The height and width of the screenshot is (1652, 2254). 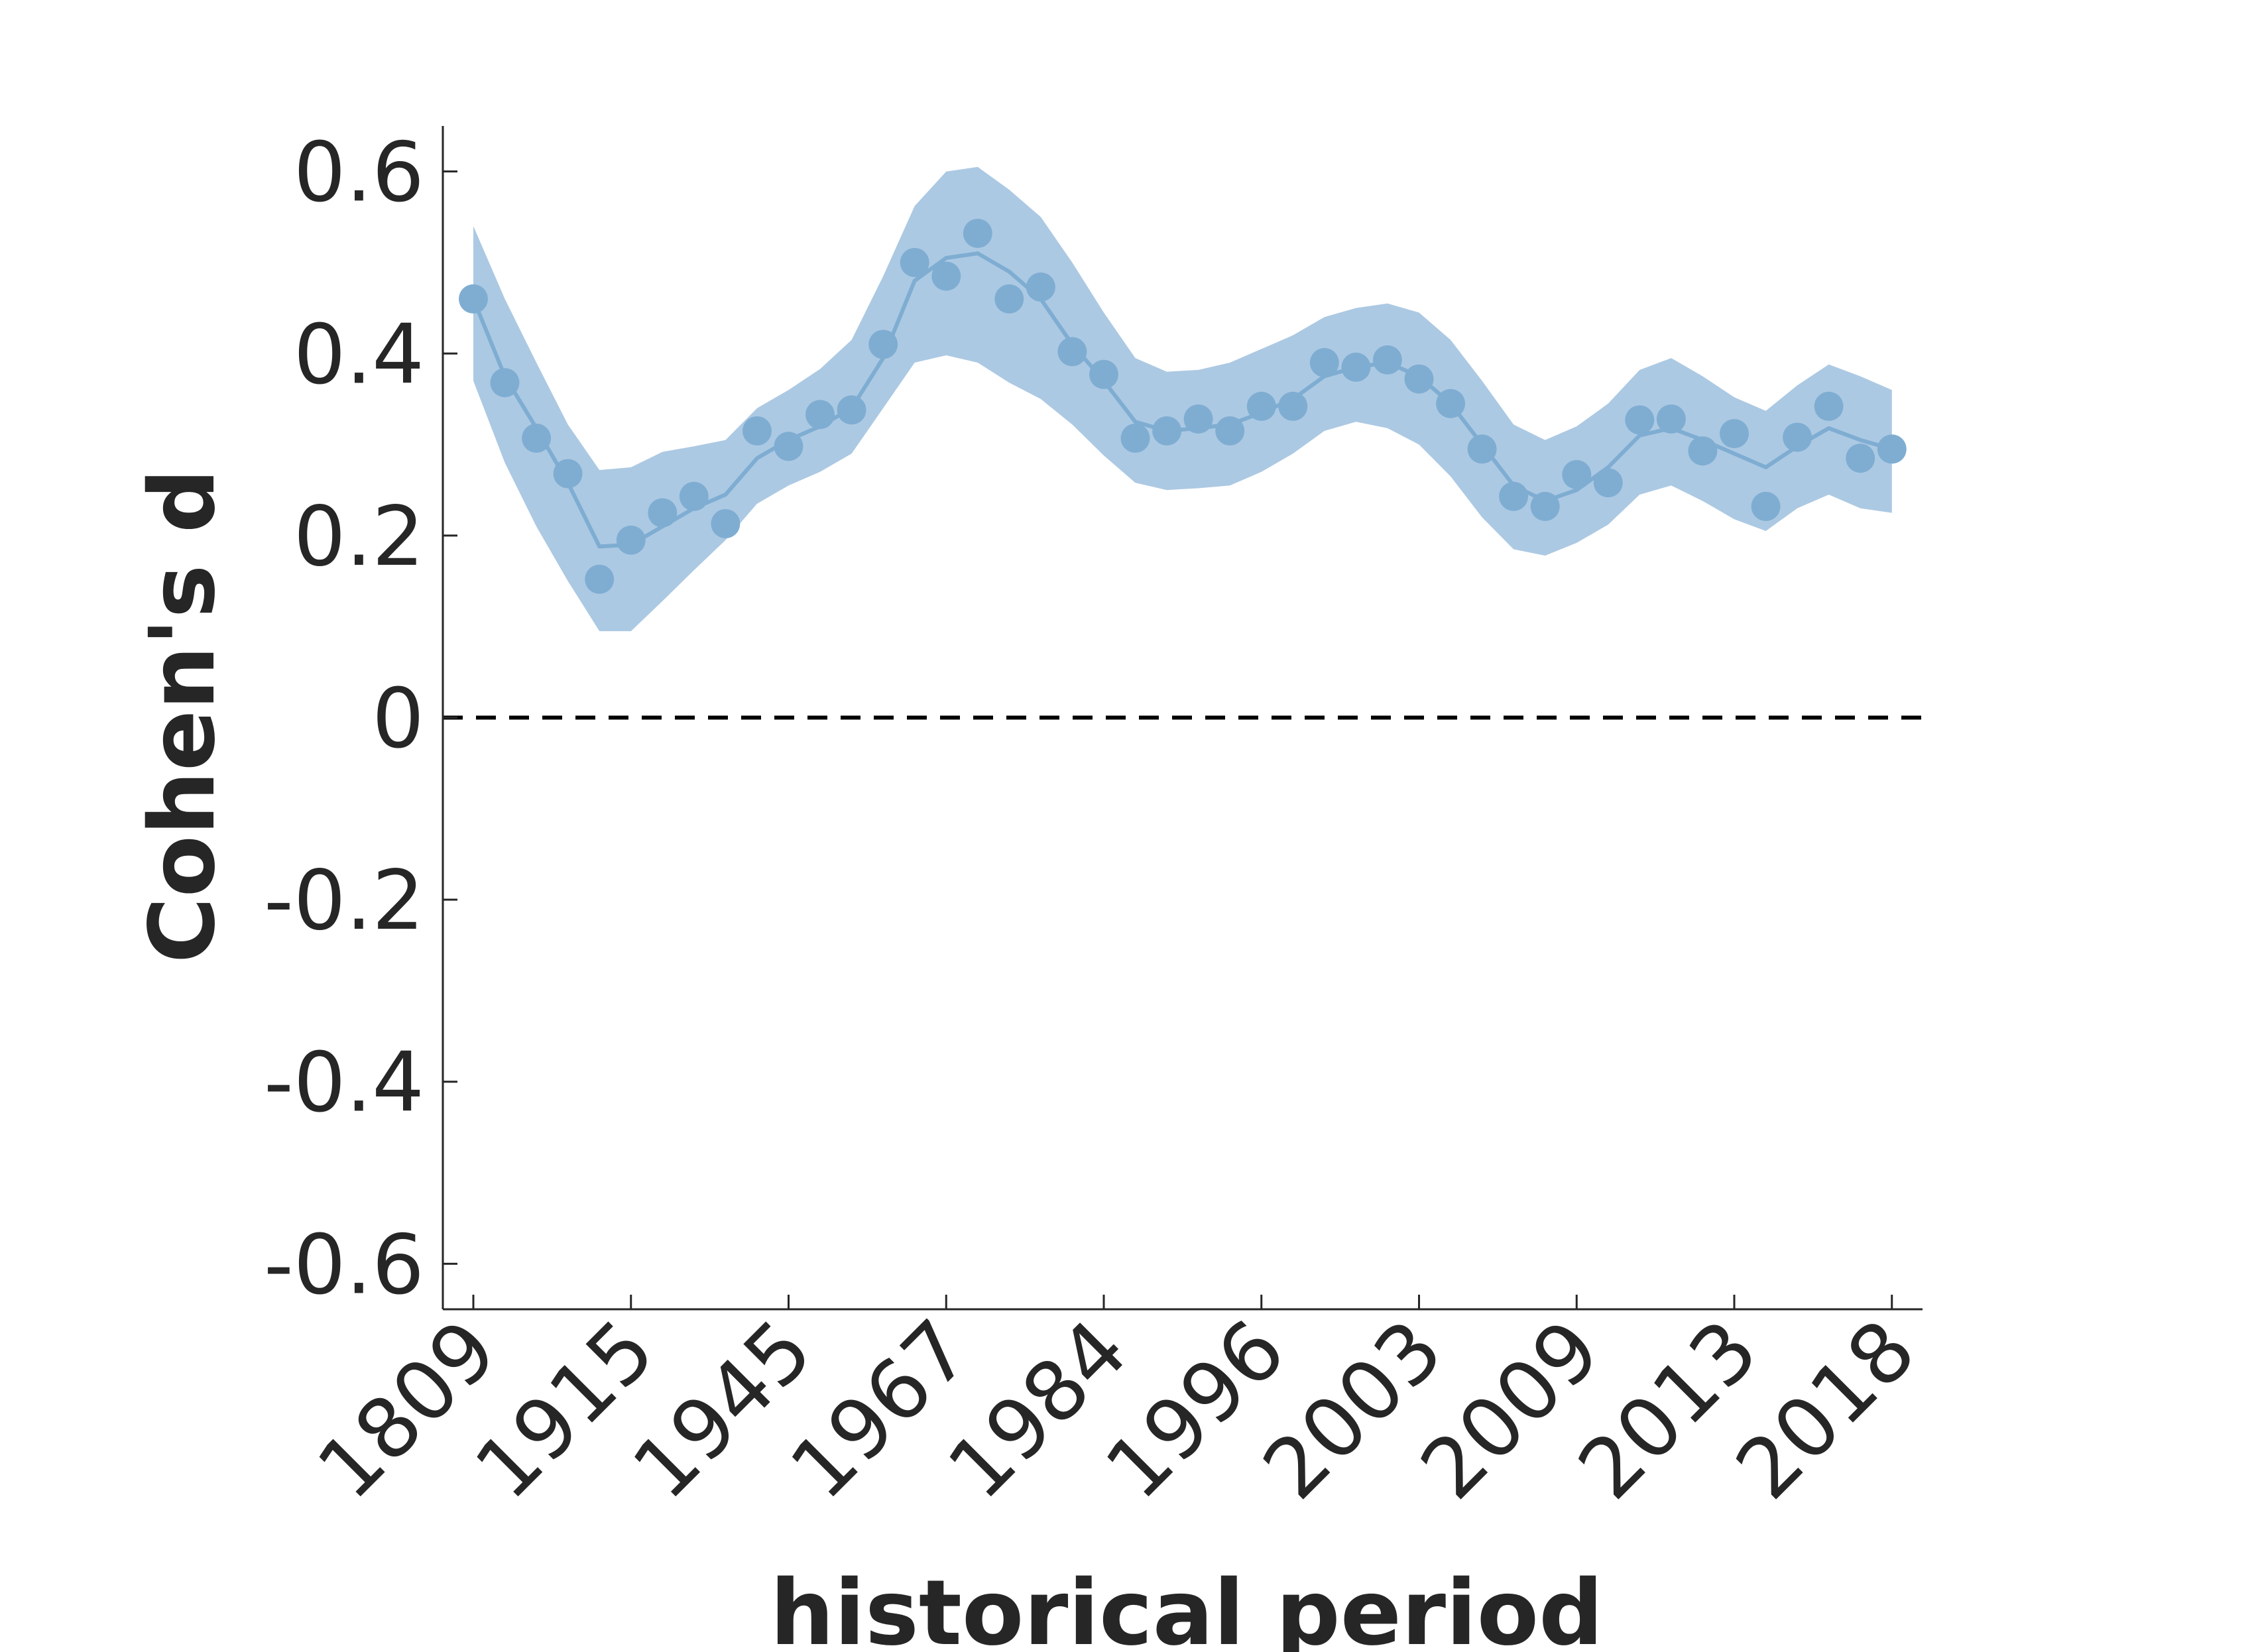 I want to click on y-tick-label: -0.6, so click(x=344, y=1265).